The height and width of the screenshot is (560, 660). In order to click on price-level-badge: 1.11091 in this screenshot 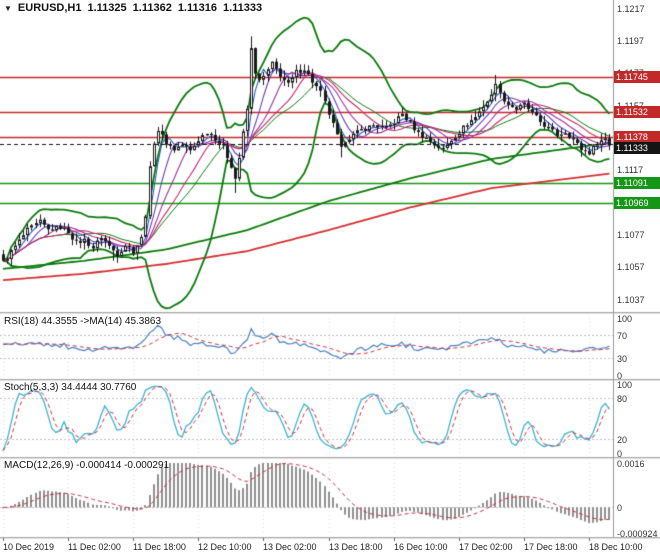, I will do `click(637, 183)`.